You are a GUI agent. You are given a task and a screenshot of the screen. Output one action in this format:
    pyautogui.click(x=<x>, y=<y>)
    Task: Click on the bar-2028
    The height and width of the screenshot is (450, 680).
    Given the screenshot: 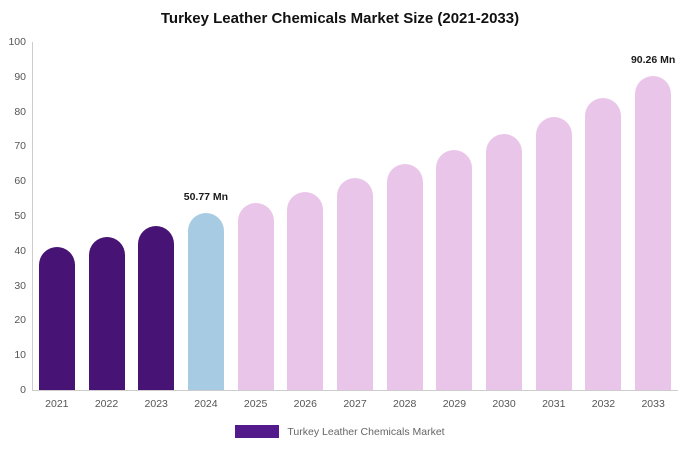 What is the action you would take?
    pyautogui.click(x=404, y=277)
    